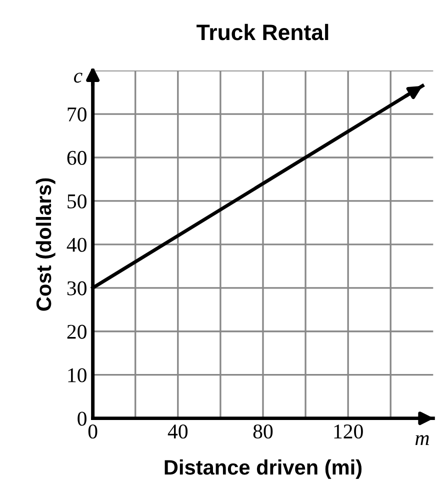 The image size is (442, 504). Describe the element at coordinates (77, 375) in the screenshot. I see `y-tick-label: 10` at that location.